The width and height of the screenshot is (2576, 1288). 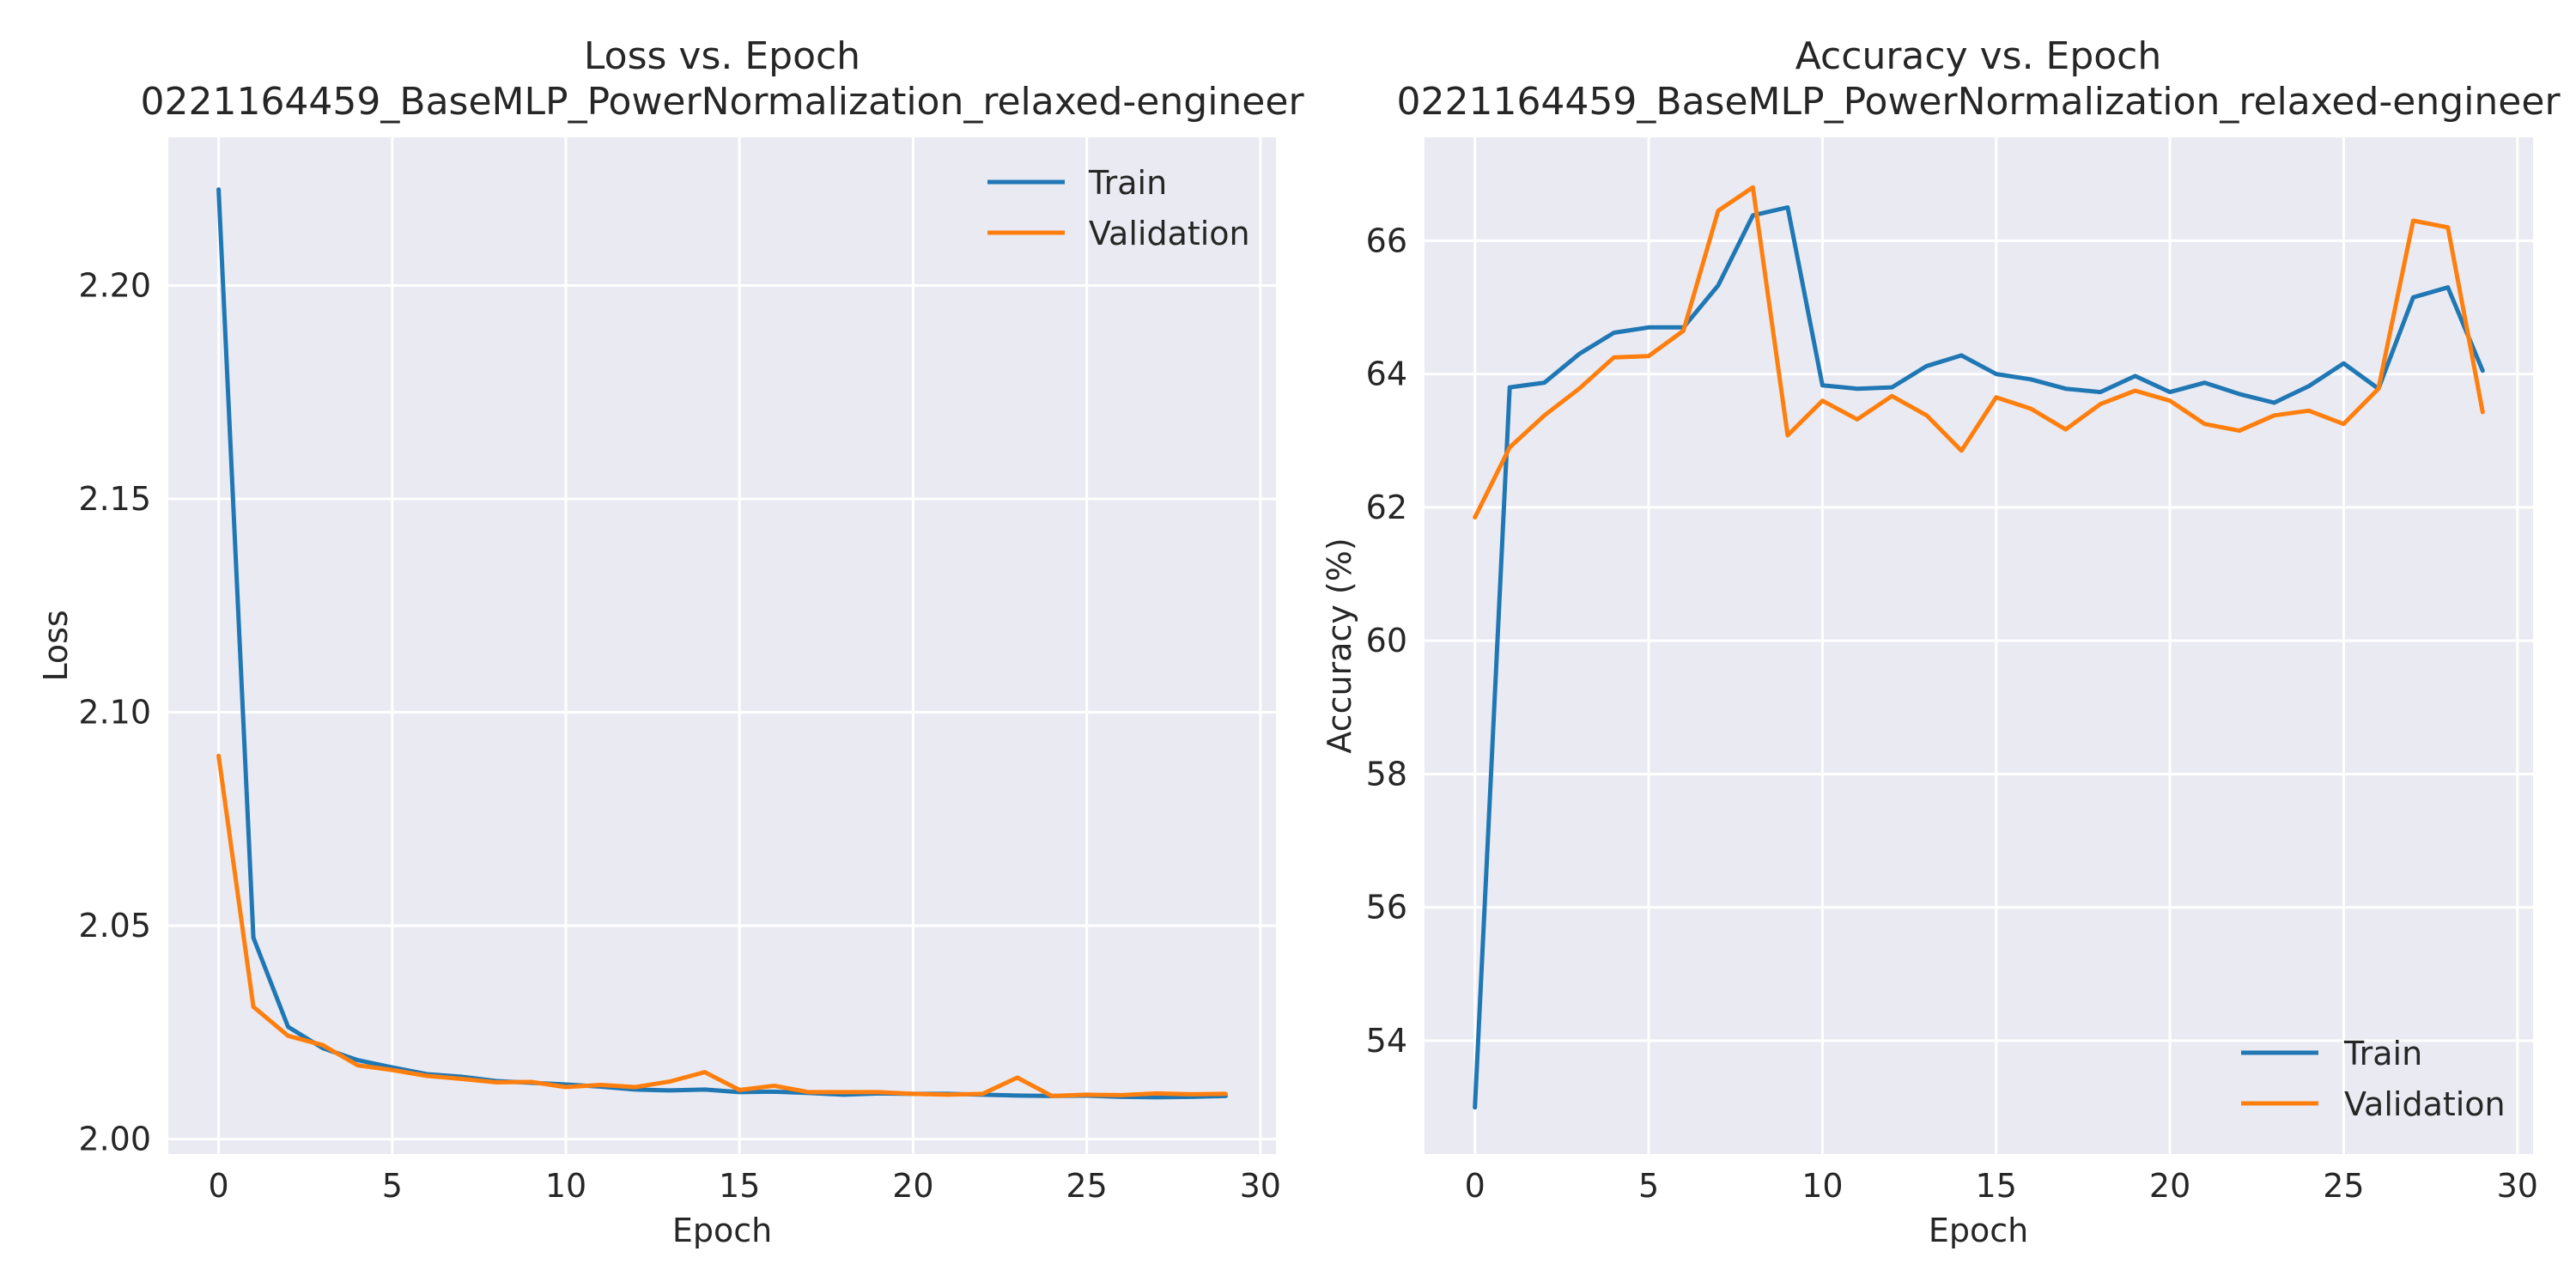 I want to click on accuracy-validation-line, so click(x=1979, y=352).